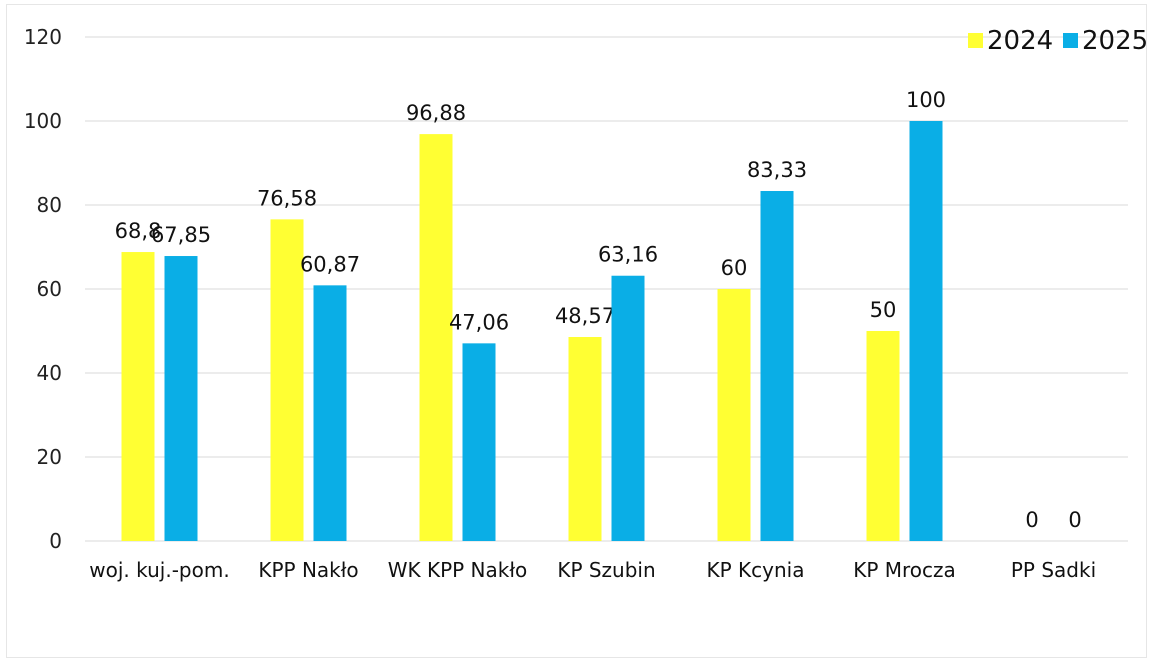  Describe the element at coordinates (181, 235) in the screenshot. I see `data-label-2025-1: 67,85` at that location.